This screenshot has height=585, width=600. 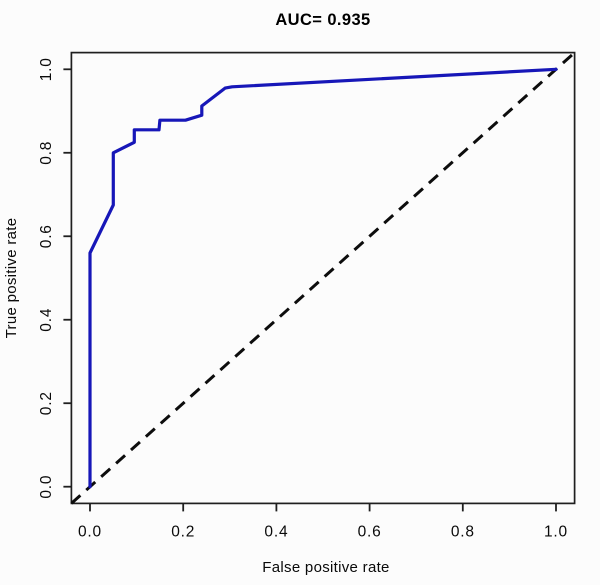 I want to click on x-axis-label: False positive rate, so click(x=325, y=567).